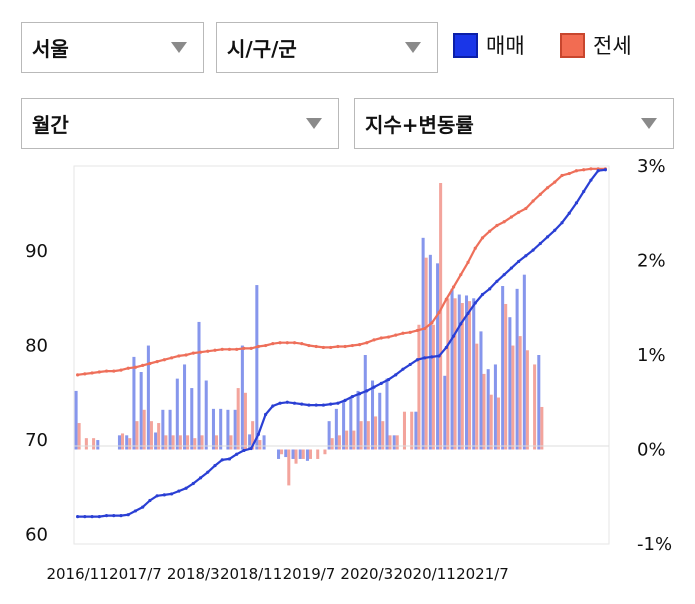  Describe the element at coordinates (596, 45) in the screenshot. I see `legend-jeonse: 전세` at that location.